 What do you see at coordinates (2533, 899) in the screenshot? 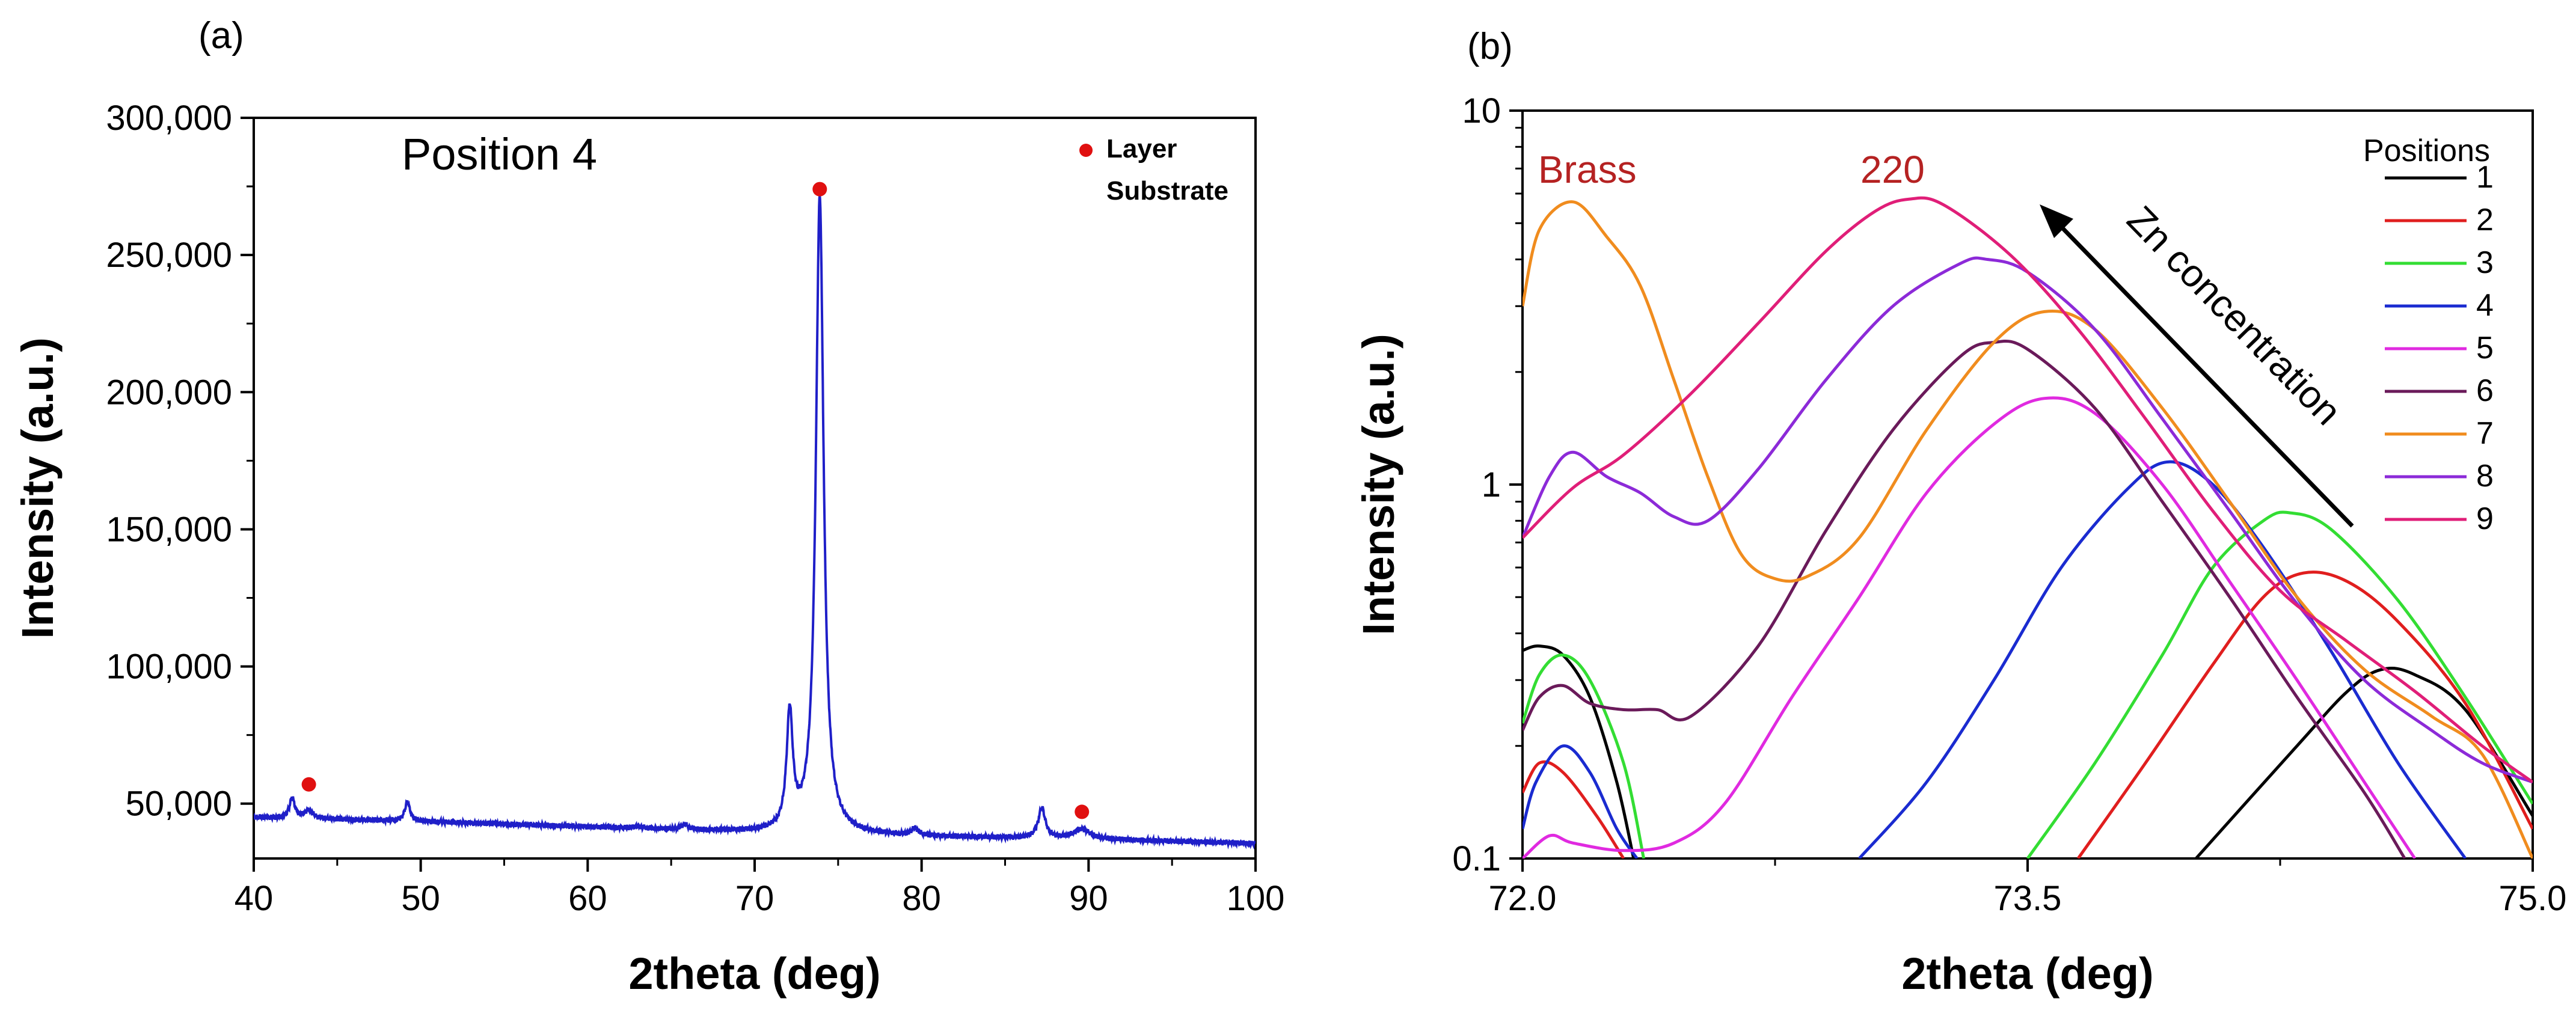
I see `x-tick-label: 75.0` at bounding box center [2533, 899].